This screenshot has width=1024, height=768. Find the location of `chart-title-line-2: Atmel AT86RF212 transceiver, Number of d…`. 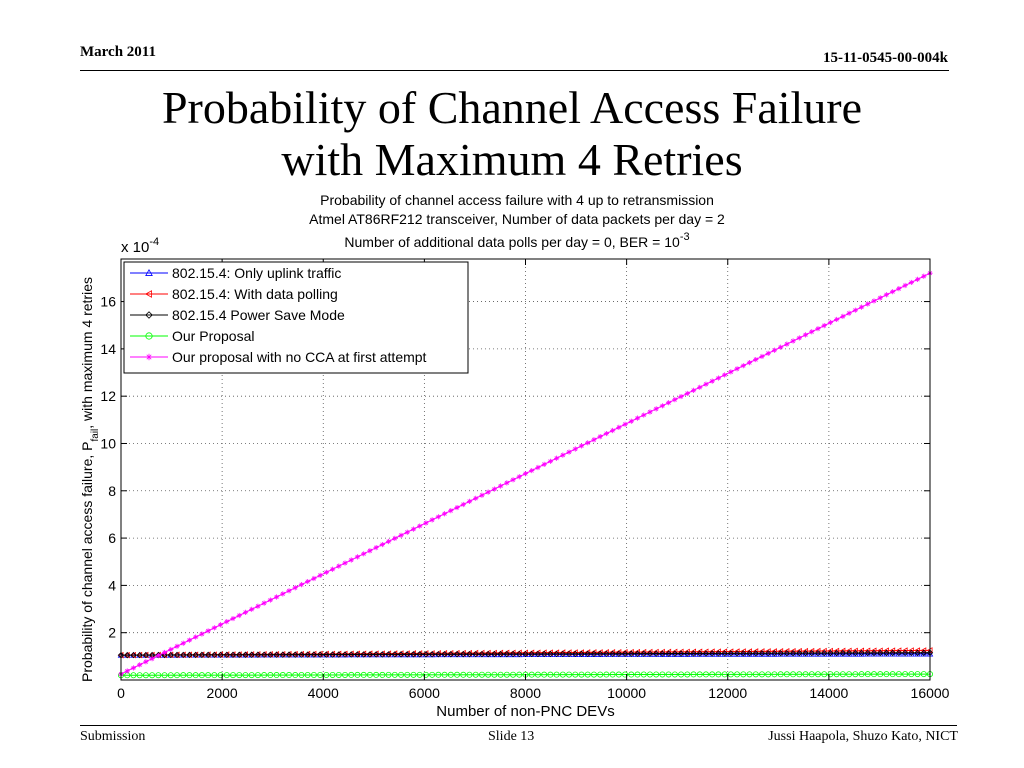

chart-title-line-2: Atmel AT86RF212 transceiver, Number of d… is located at coordinates (517, 219).